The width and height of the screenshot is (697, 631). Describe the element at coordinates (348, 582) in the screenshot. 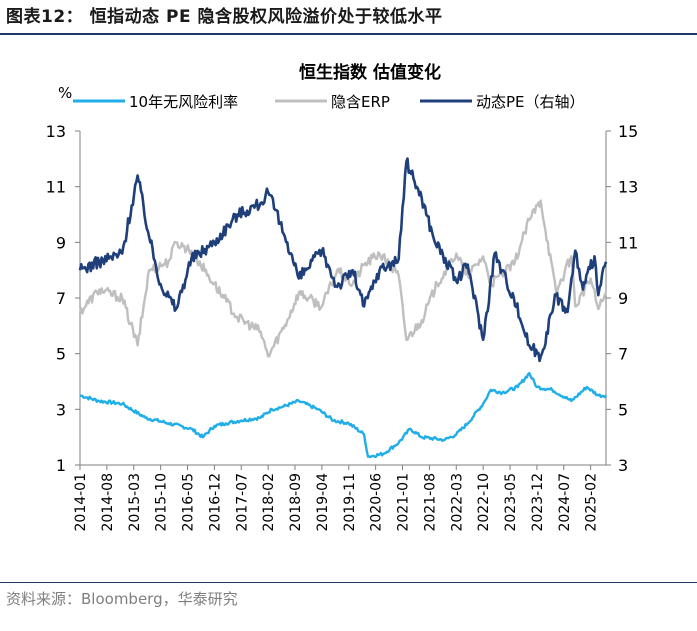

I see `source-rule` at that location.